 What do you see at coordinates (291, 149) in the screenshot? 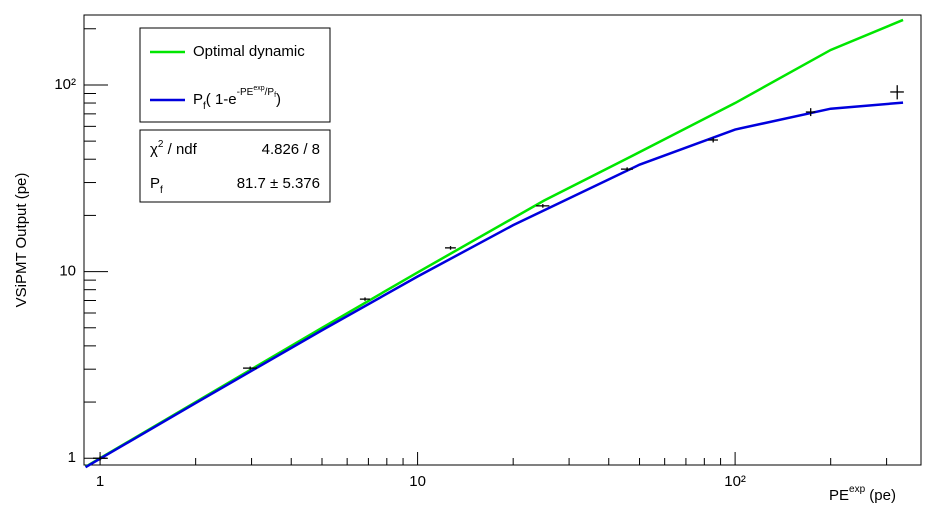
I see `stats-value: 4.826 / 8` at bounding box center [291, 149].